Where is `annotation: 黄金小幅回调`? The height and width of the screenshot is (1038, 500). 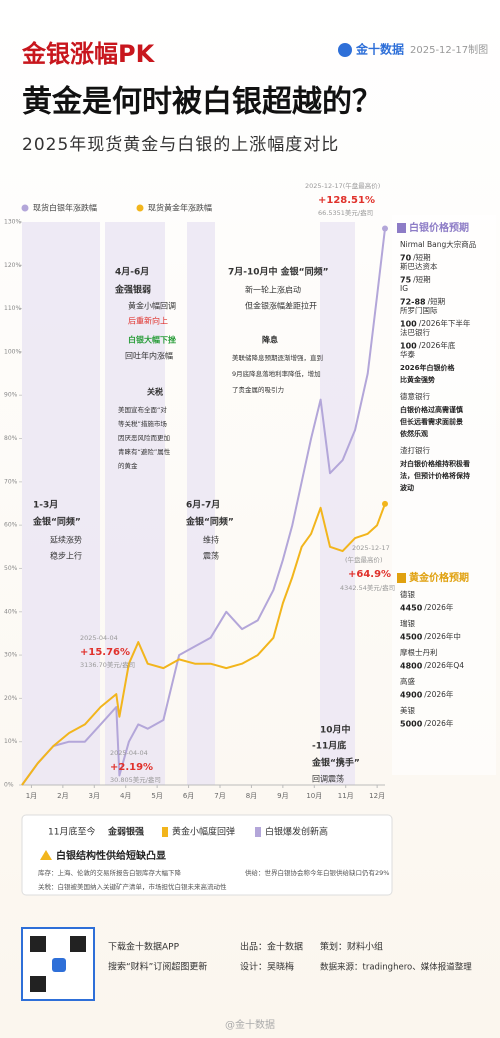 annotation: 黄金小幅回调 is located at coordinates (152, 306).